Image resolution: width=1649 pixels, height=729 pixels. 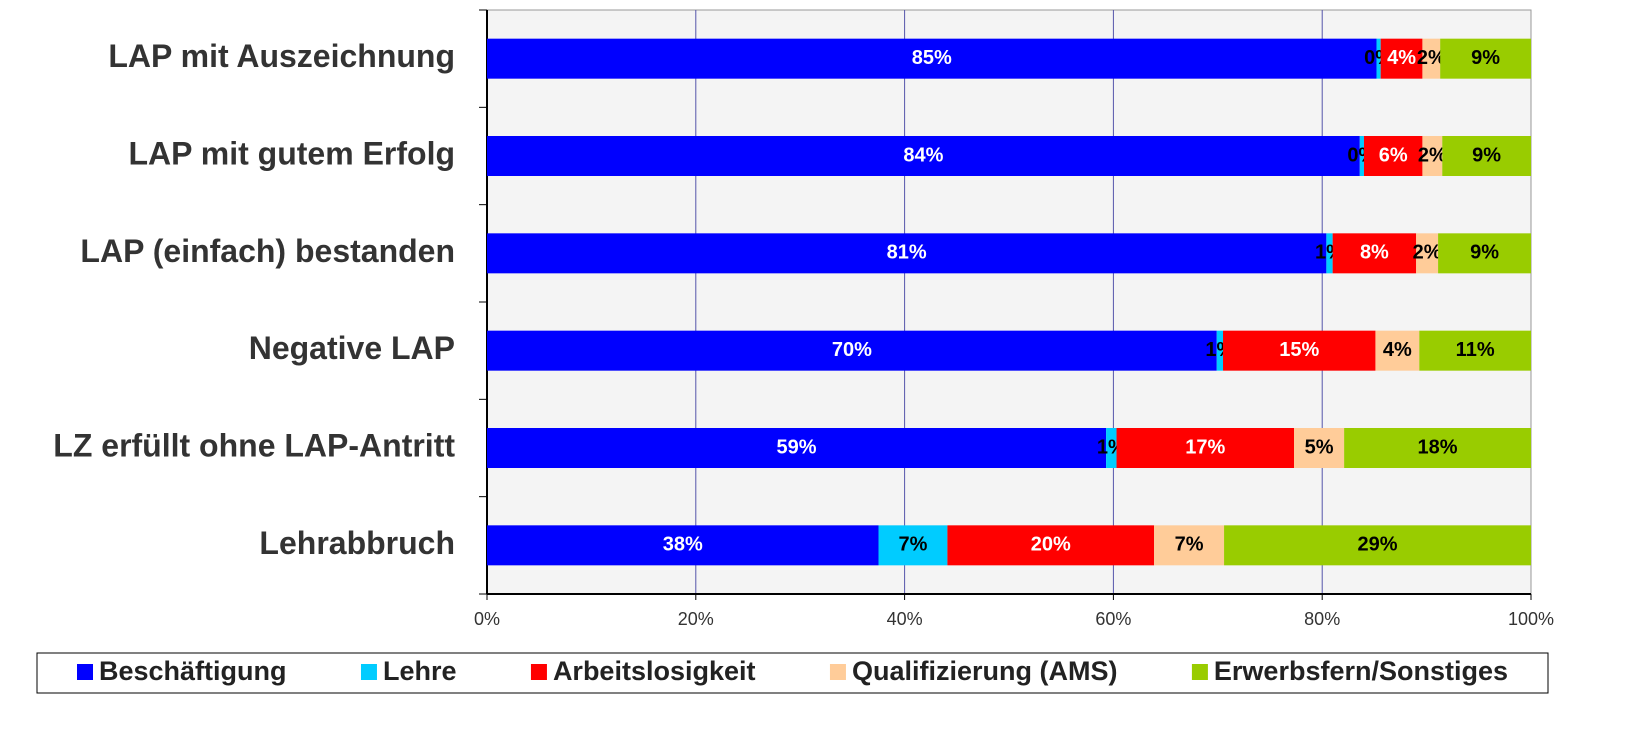 I want to click on legend-box, so click(x=792, y=673).